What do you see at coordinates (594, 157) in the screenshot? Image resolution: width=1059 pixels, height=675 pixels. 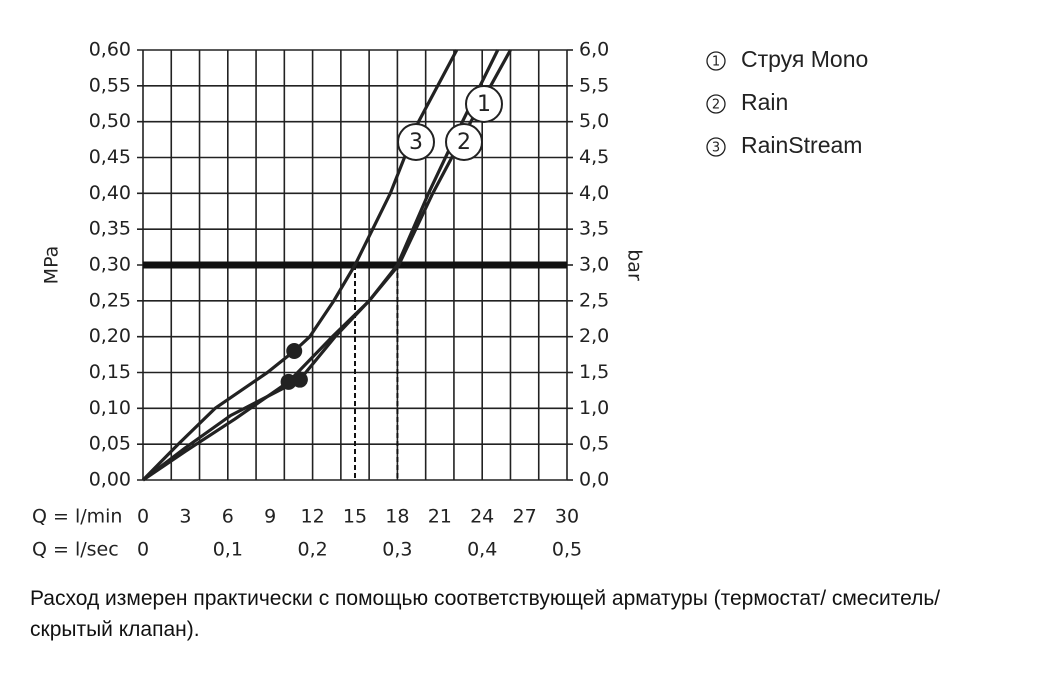 I see `y2-tick-label: 4,5` at bounding box center [594, 157].